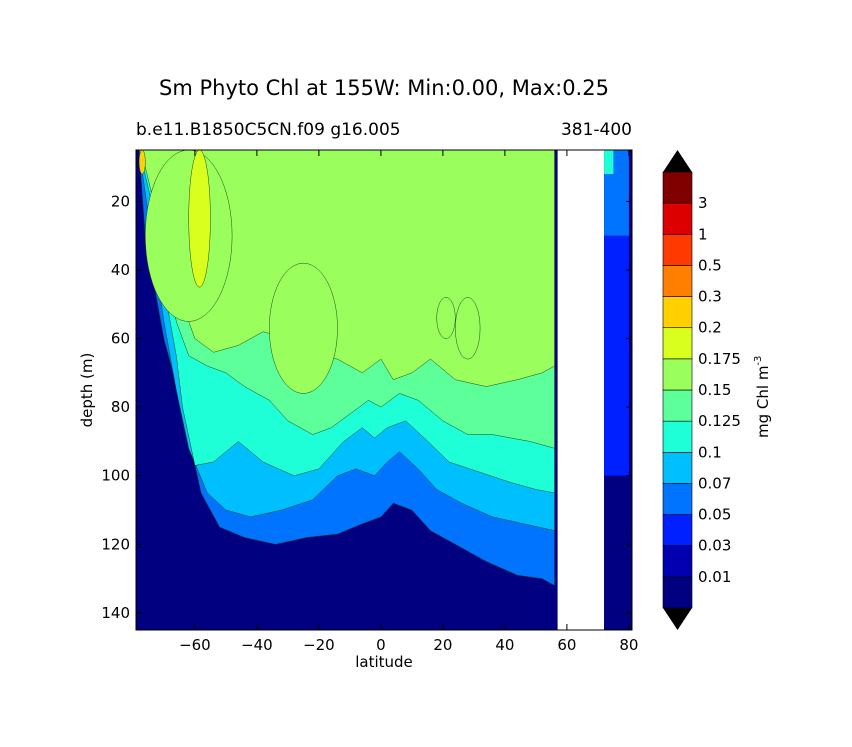 This screenshot has height=747, width=852. Describe the element at coordinates (703, 234) in the screenshot. I see `colorbar-tick-label: 1` at that location.